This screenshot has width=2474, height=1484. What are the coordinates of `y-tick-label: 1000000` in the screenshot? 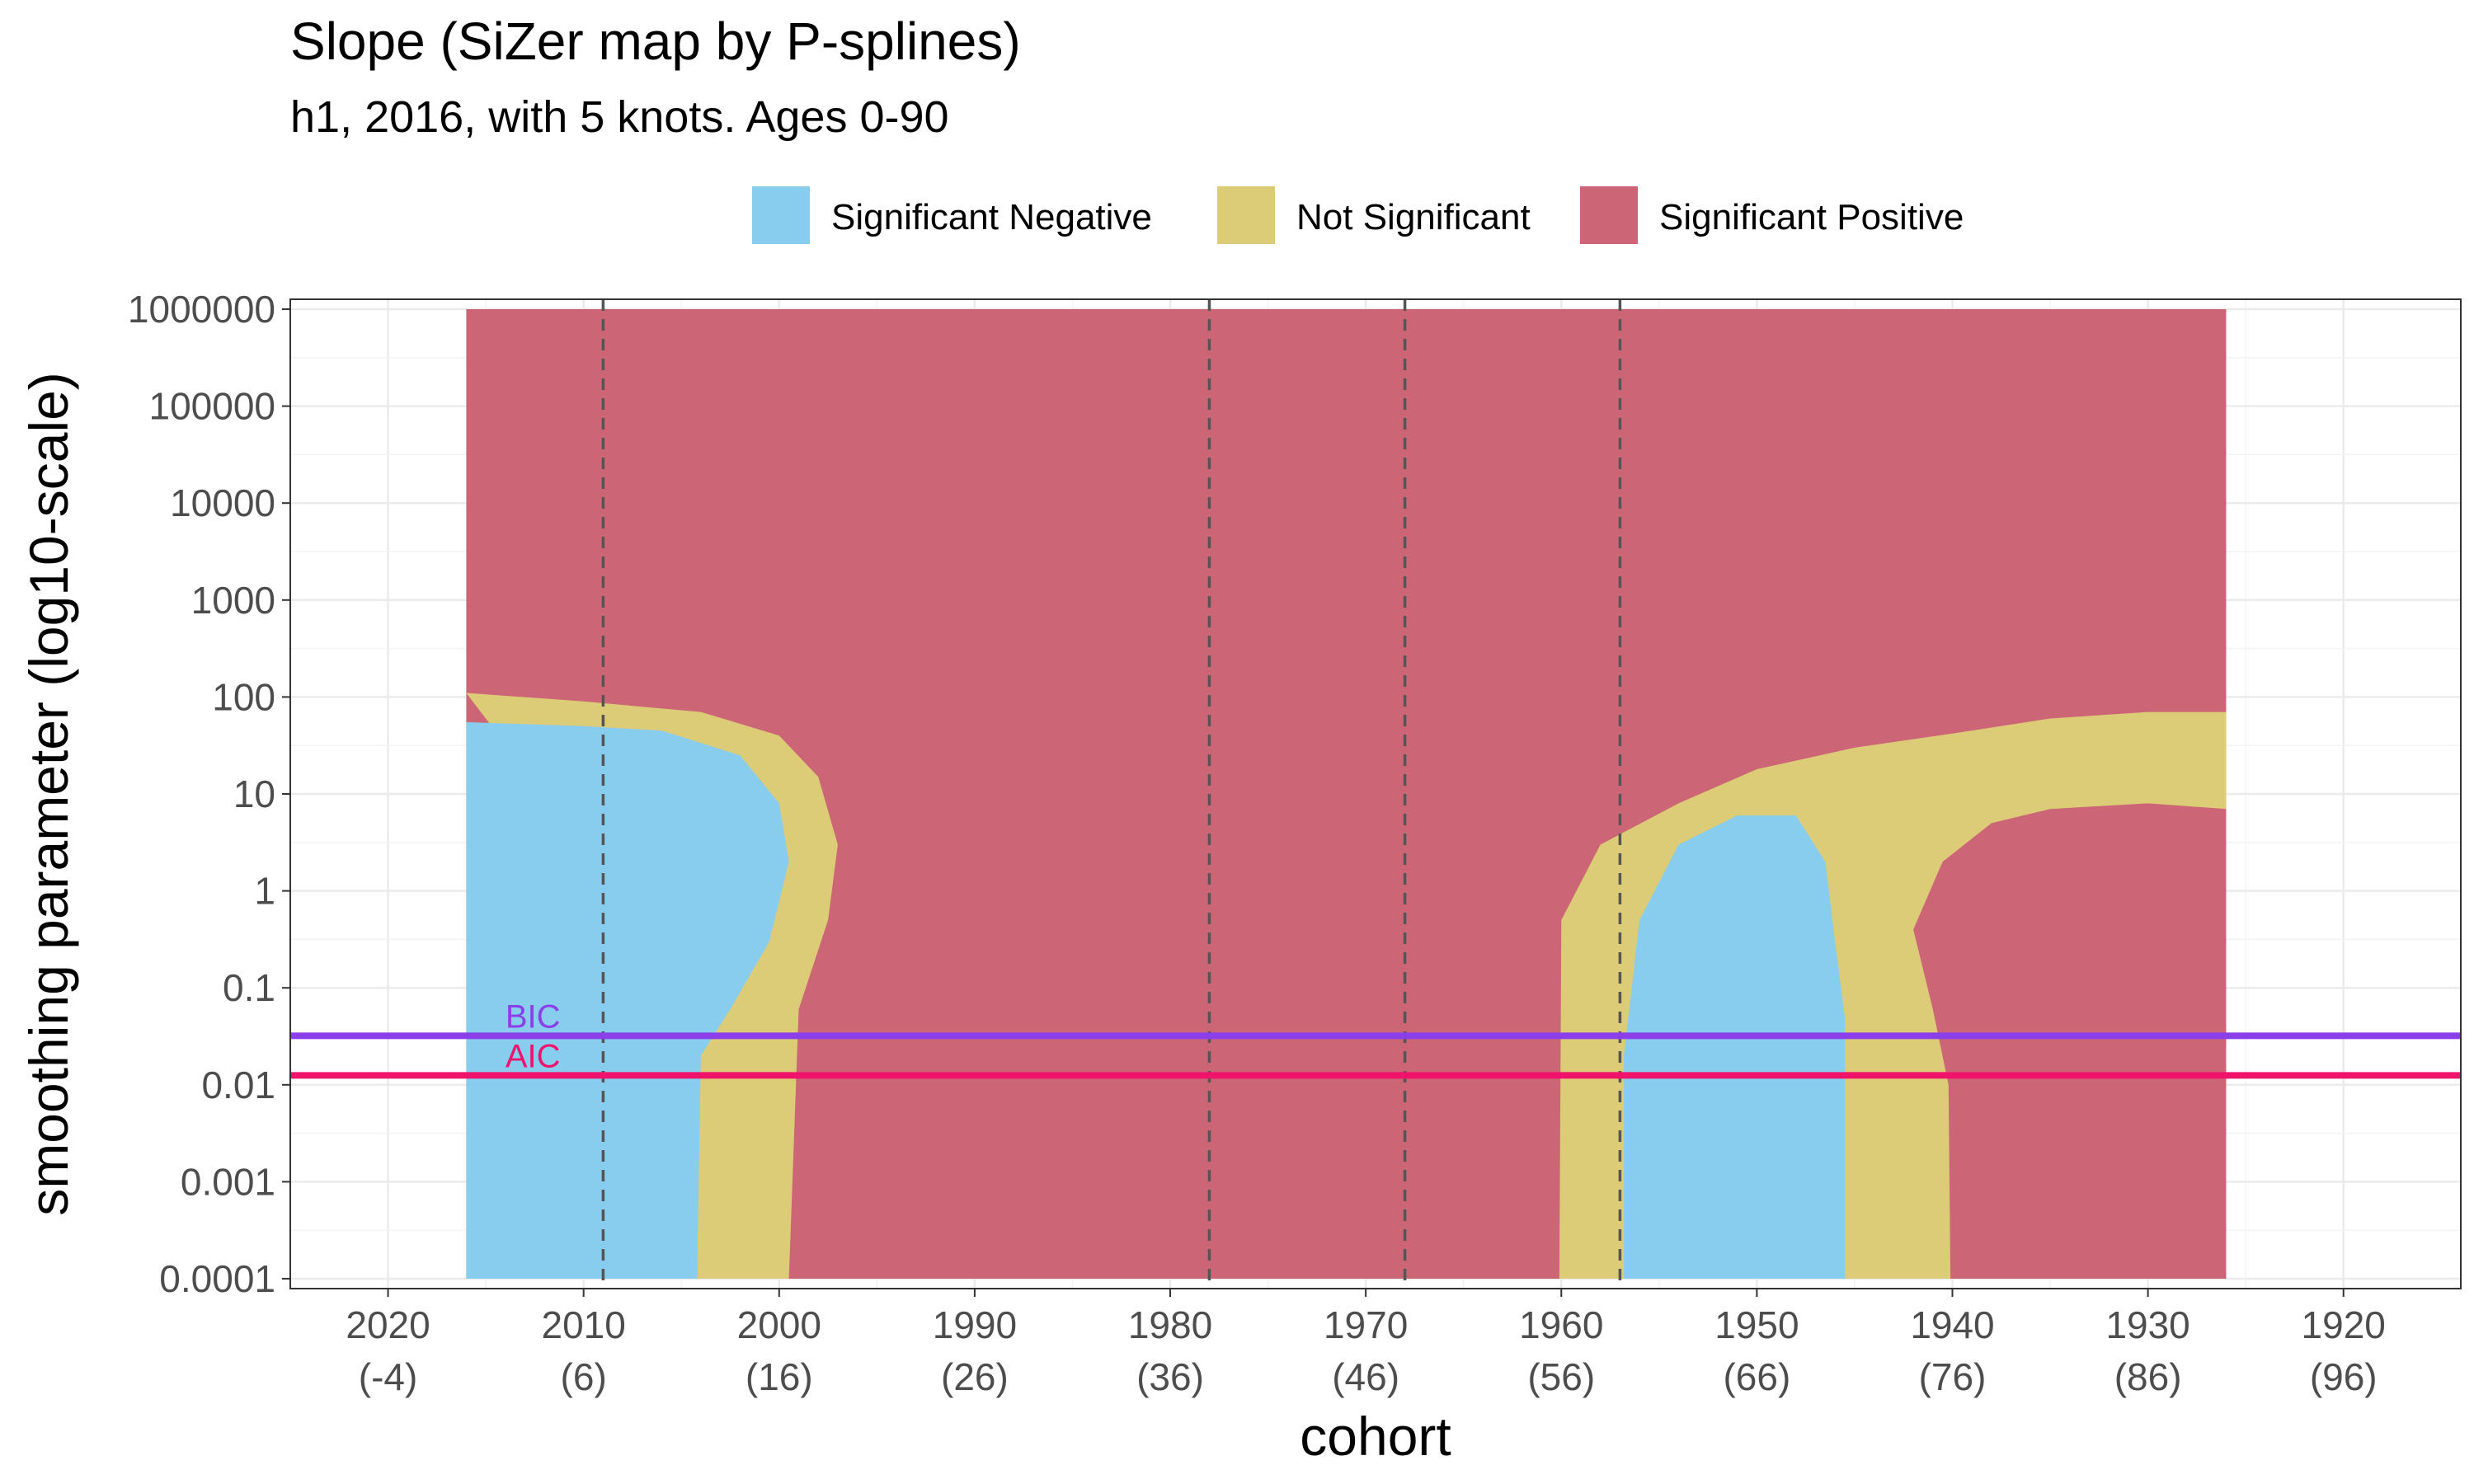 It's located at (201, 309).